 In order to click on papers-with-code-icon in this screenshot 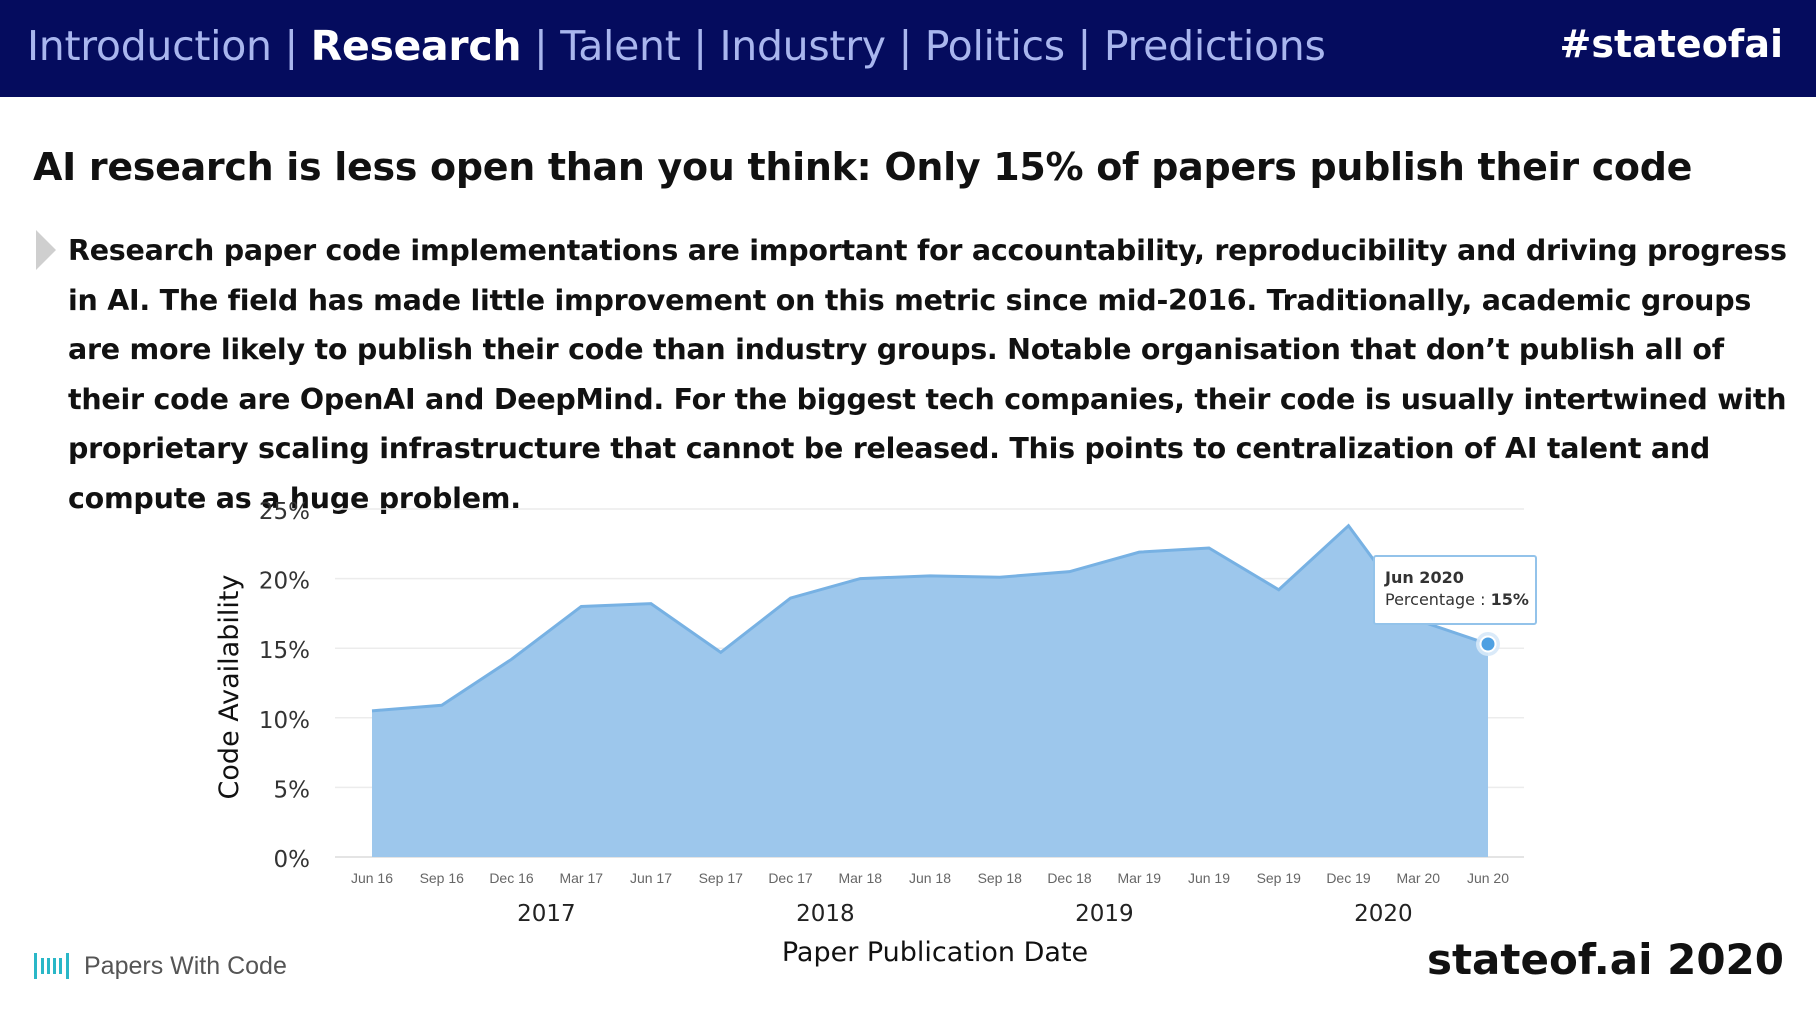, I will do `click(51, 966)`.